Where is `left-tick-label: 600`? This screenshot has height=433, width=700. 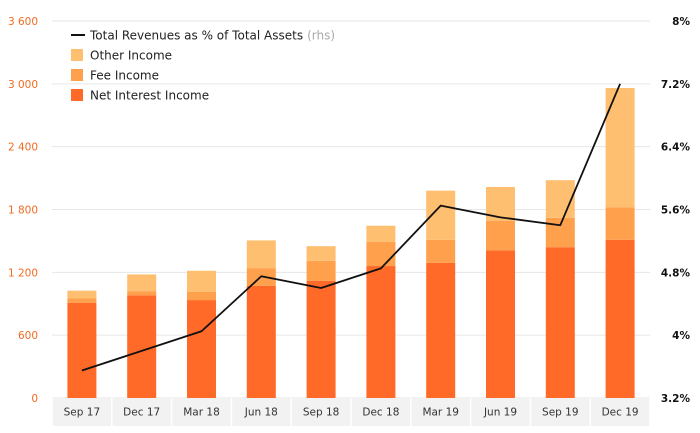
left-tick-label: 600 is located at coordinates (28, 336).